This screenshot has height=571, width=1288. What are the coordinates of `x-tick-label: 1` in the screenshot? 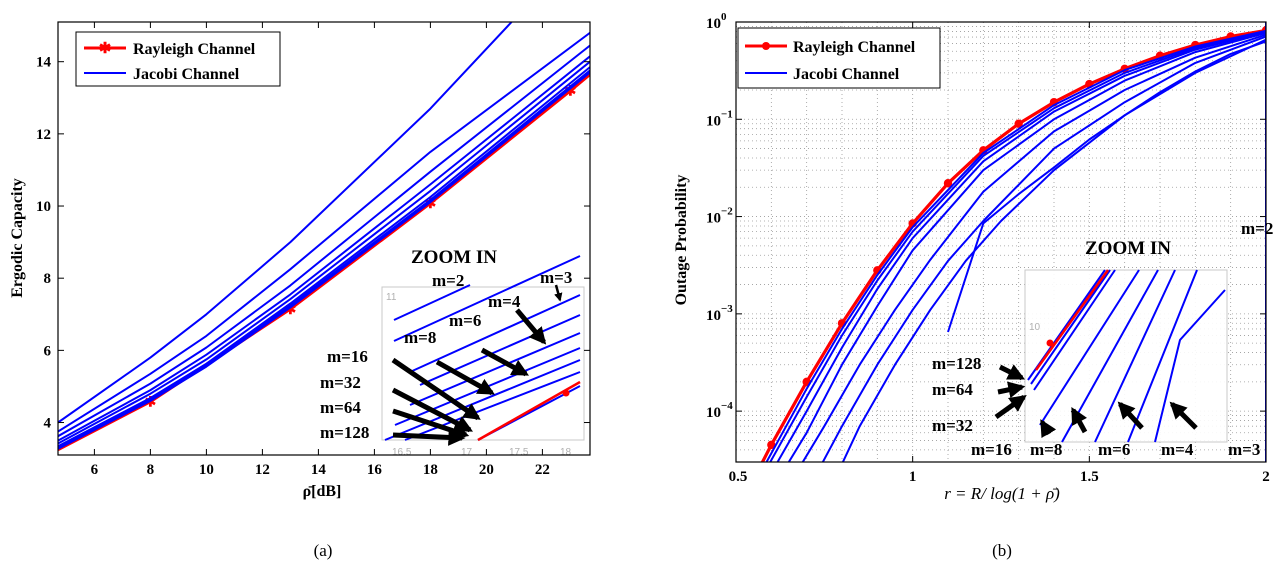 It's located at (913, 477).